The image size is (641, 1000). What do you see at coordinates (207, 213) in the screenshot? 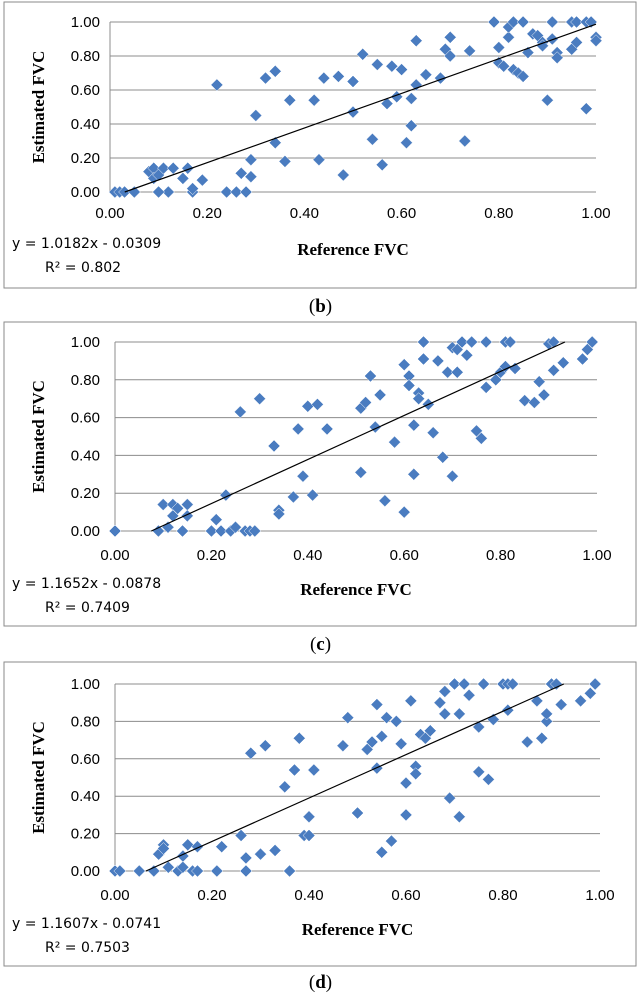
I see `x-tick-label: 0.20` at bounding box center [207, 213].